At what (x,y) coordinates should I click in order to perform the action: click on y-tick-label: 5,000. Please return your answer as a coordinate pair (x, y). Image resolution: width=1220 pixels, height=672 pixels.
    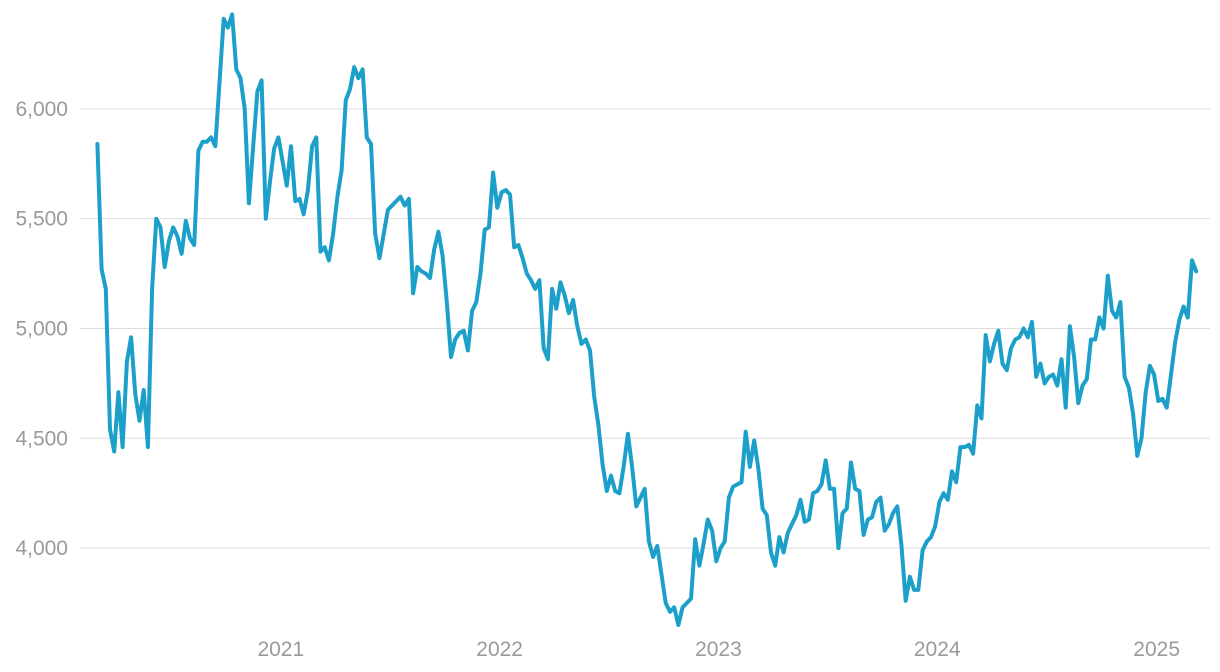
    Looking at the image, I should click on (41, 328).